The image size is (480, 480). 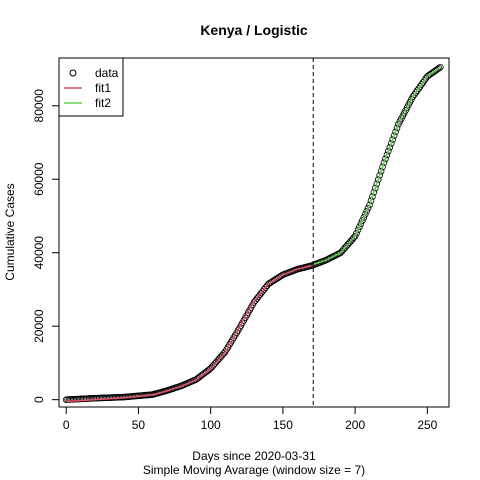 What do you see at coordinates (254, 470) in the screenshot?
I see `x-axis-subtitle: Simple Moving Avarage (window size = 7)` at bounding box center [254, 470].